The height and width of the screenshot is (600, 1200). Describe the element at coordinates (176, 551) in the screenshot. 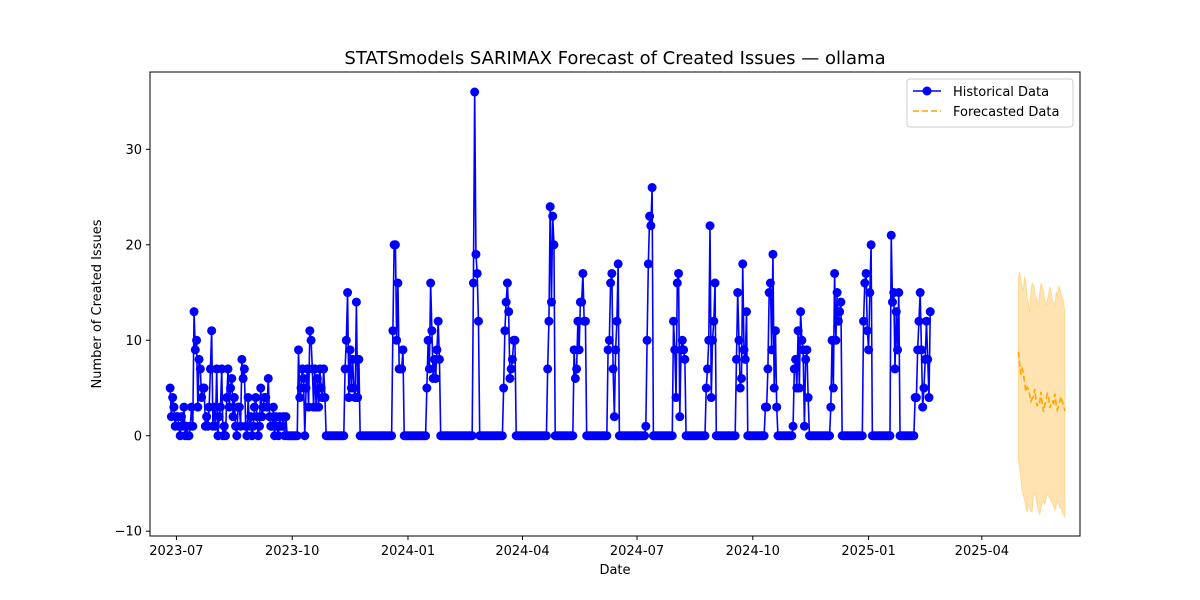

I see `x-tick-label: 2023-07` at that location.